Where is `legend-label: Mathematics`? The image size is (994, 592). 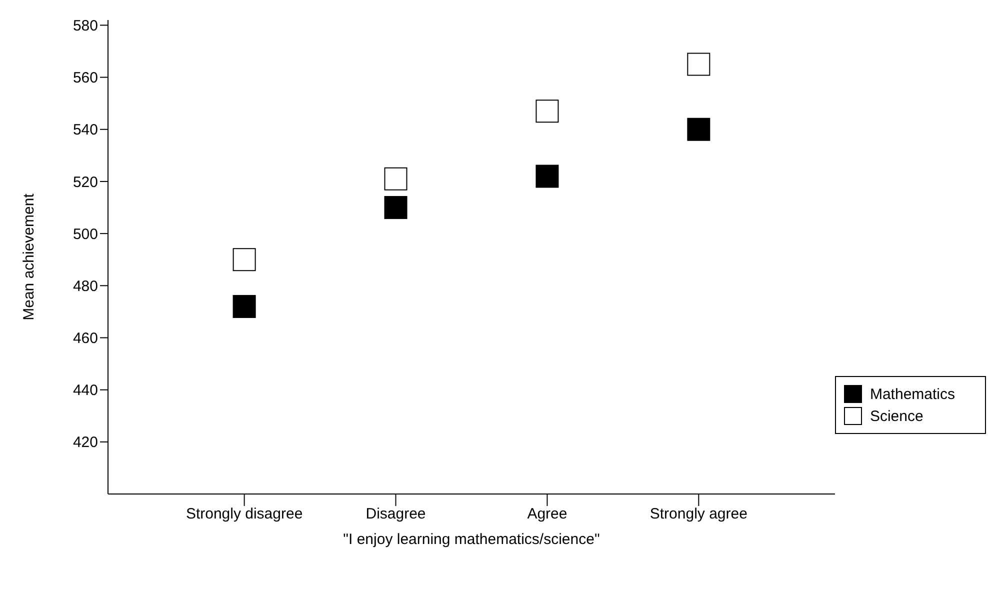
legend-label: Mathematics is located at coordinates (912, 394).